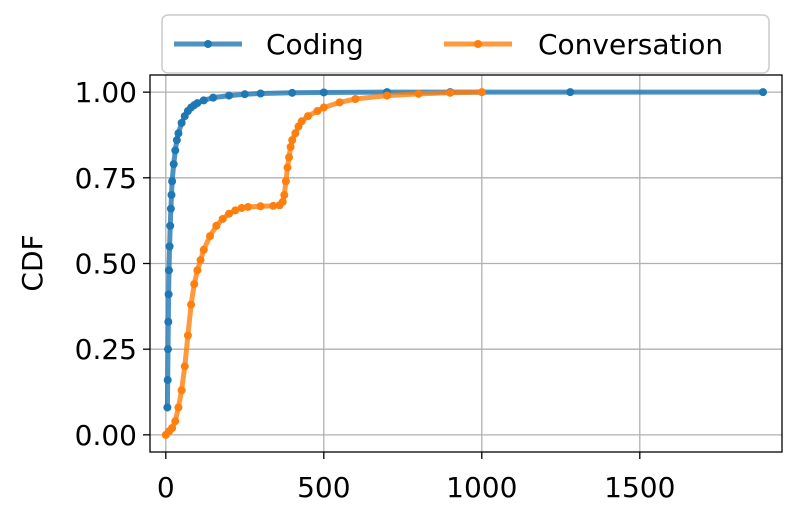 This screenshot has height=521, width=798. What do you see at coordinates (416, 478) in the screenshot?
I see `x-axis-ticks: 0 500 1000 1500` at bounding box center [416, 478].